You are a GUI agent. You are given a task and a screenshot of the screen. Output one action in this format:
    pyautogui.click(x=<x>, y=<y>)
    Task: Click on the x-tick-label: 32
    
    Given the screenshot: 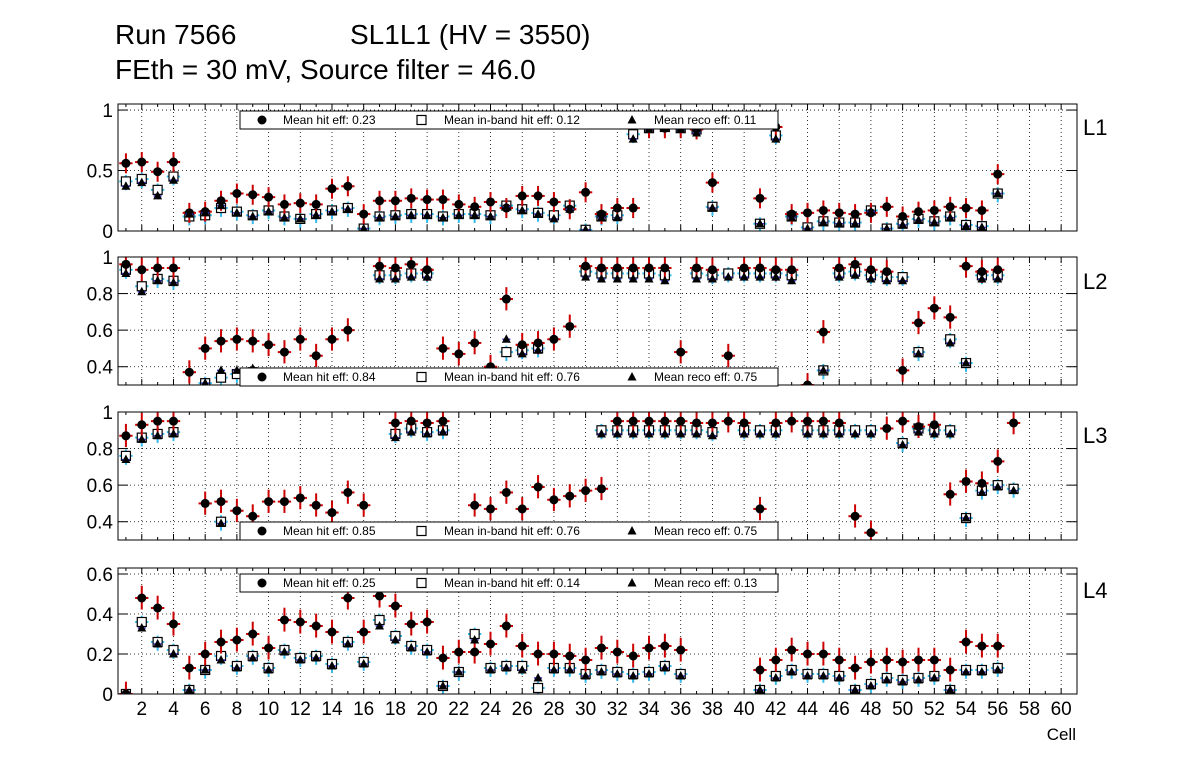 What is the action you would take?
    pyautogui.click(x=617, y=709)
    